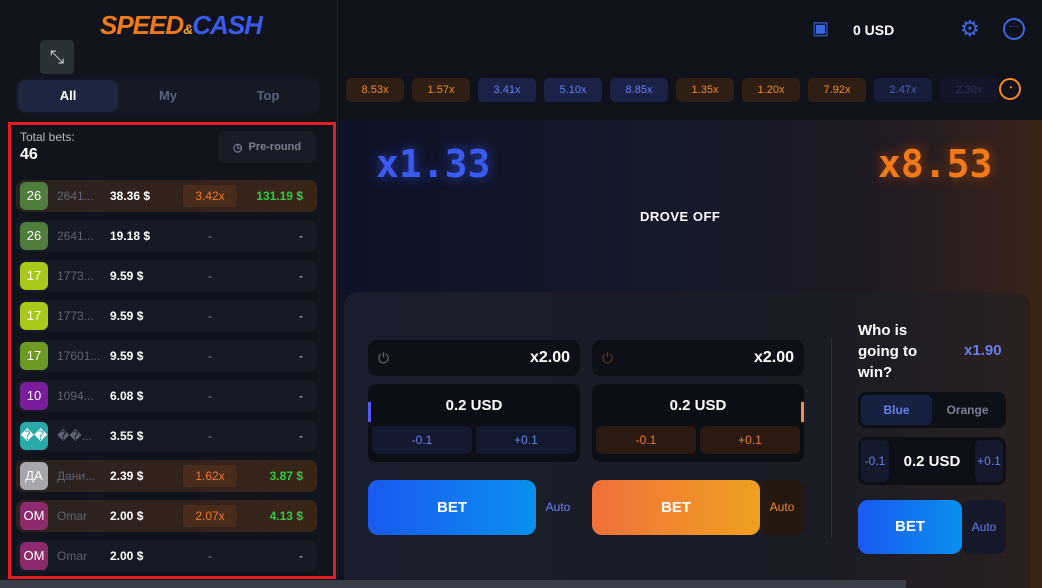  I want to click on option-orange: Orange, so click(967, 410).